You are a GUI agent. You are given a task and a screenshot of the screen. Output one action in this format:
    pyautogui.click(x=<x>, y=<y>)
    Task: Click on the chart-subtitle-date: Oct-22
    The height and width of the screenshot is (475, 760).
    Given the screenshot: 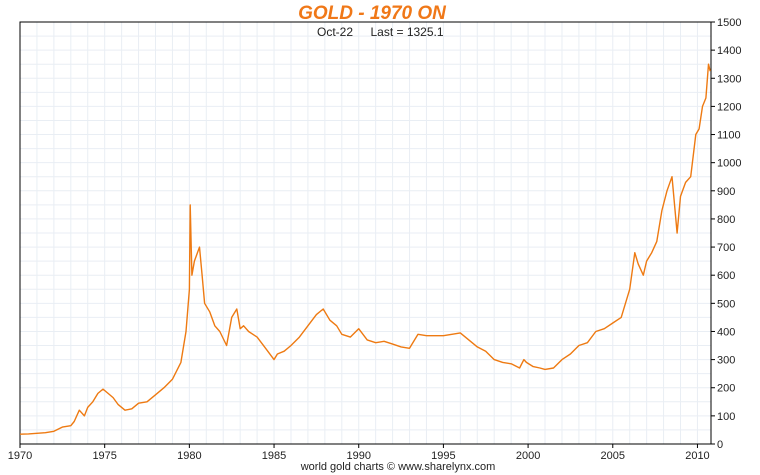 What is the action you would take?
    pyautogui.click(x=335, y=32)
    